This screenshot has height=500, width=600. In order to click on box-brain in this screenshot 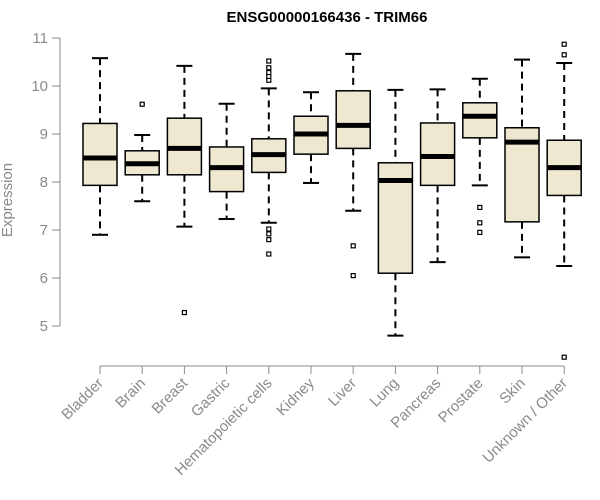, I will do `click(142, 152)`.